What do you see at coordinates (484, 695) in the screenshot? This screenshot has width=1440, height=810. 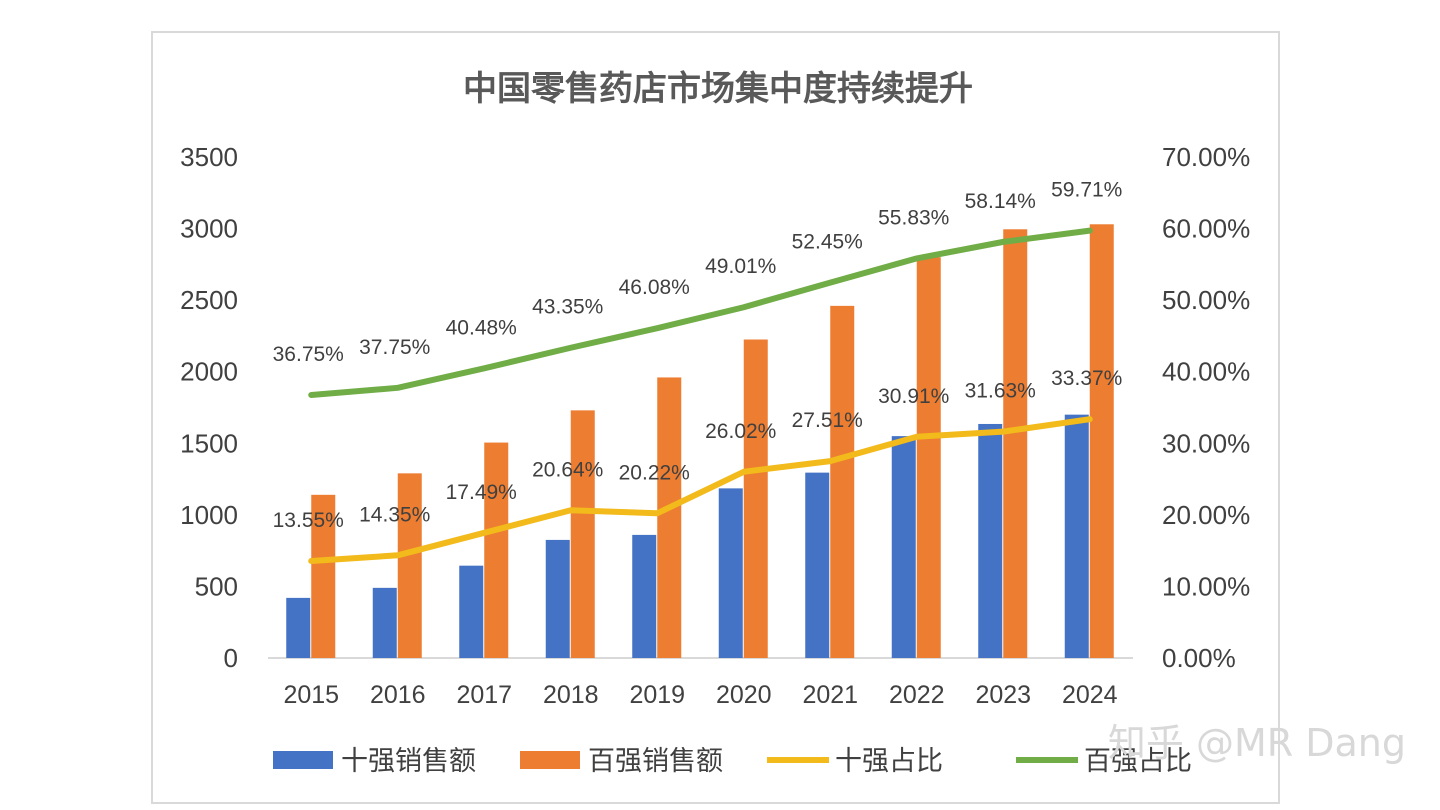 I see `x-tick-label: 2017` at bounding box center [484, 695].